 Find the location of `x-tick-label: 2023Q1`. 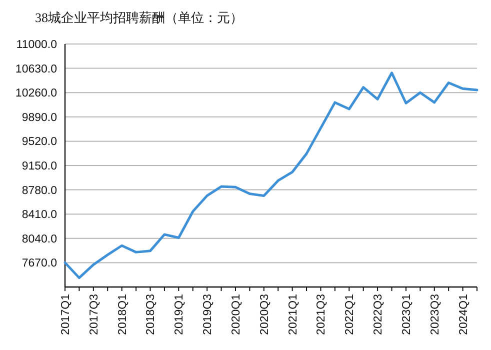

x-tick-label: 2023Q1 is located at coordinates (406, 314).